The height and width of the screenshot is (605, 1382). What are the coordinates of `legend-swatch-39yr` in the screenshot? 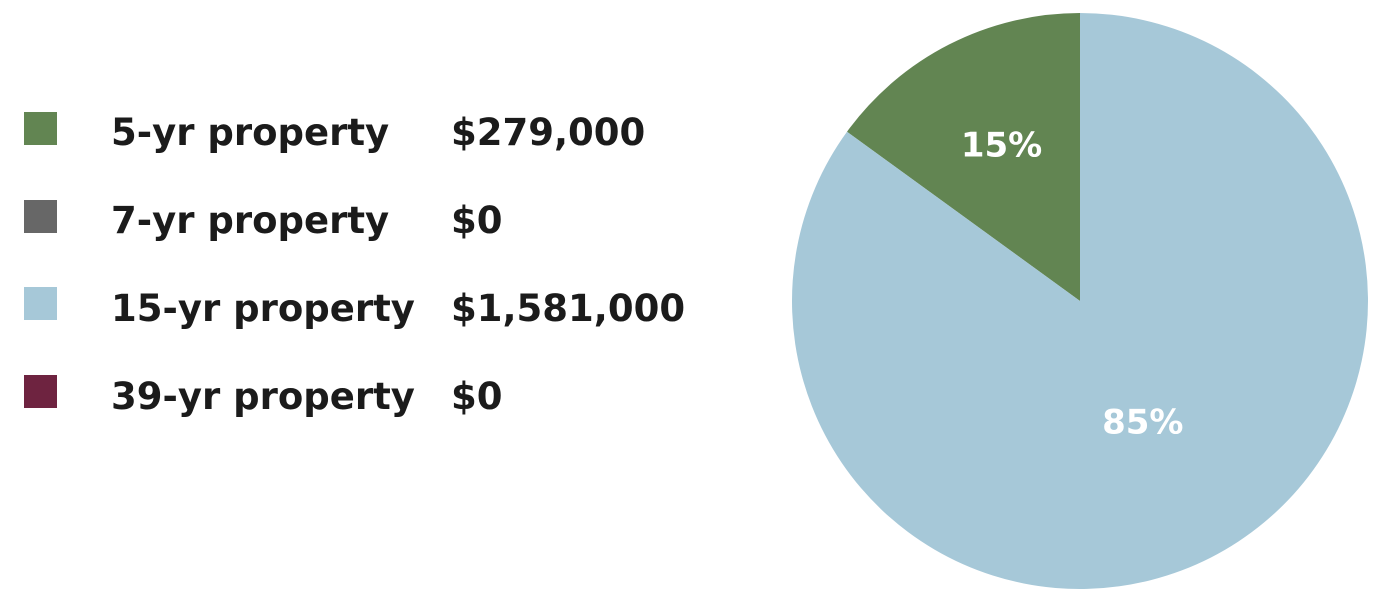 It's located at (40, 391).